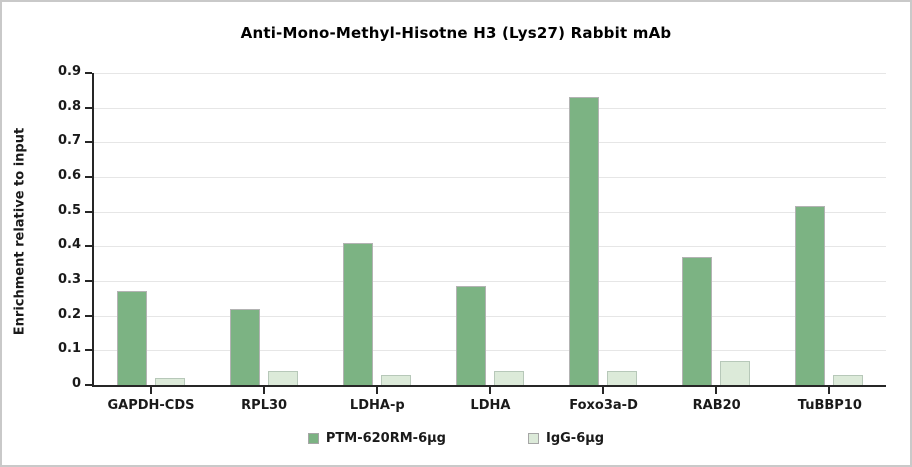  What do you see at coordinates (69, 210) in the screenshot?
I see `y-tick-label: 0.5` at bounding box center [69, 210].